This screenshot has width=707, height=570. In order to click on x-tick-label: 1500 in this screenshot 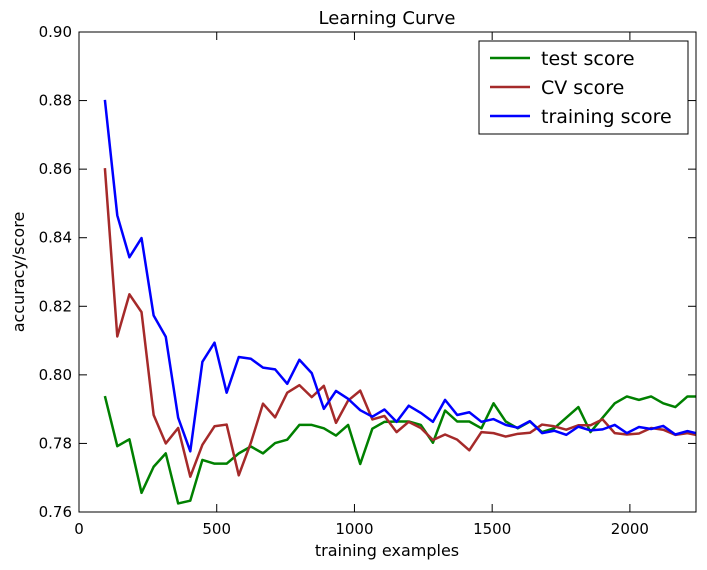, I will do `click(492, 529)`.